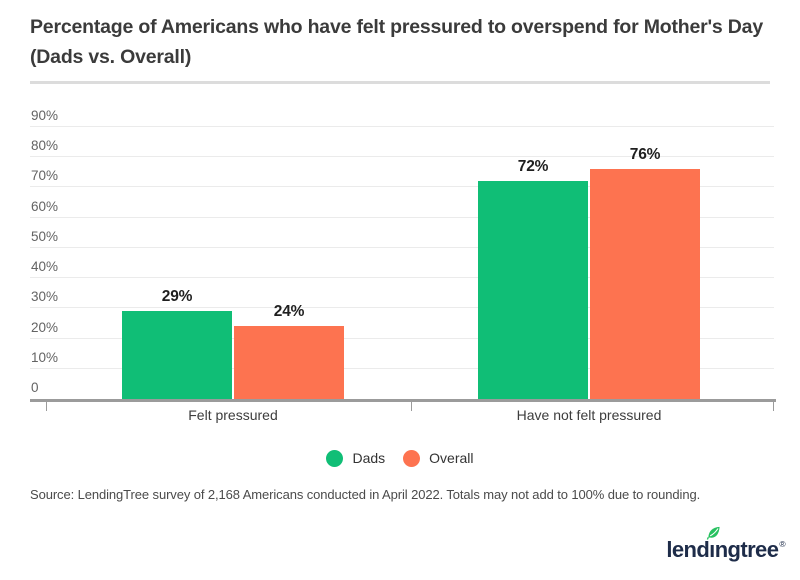  I want to click on y-axis-tick-label: 80%, so click(45, 146).